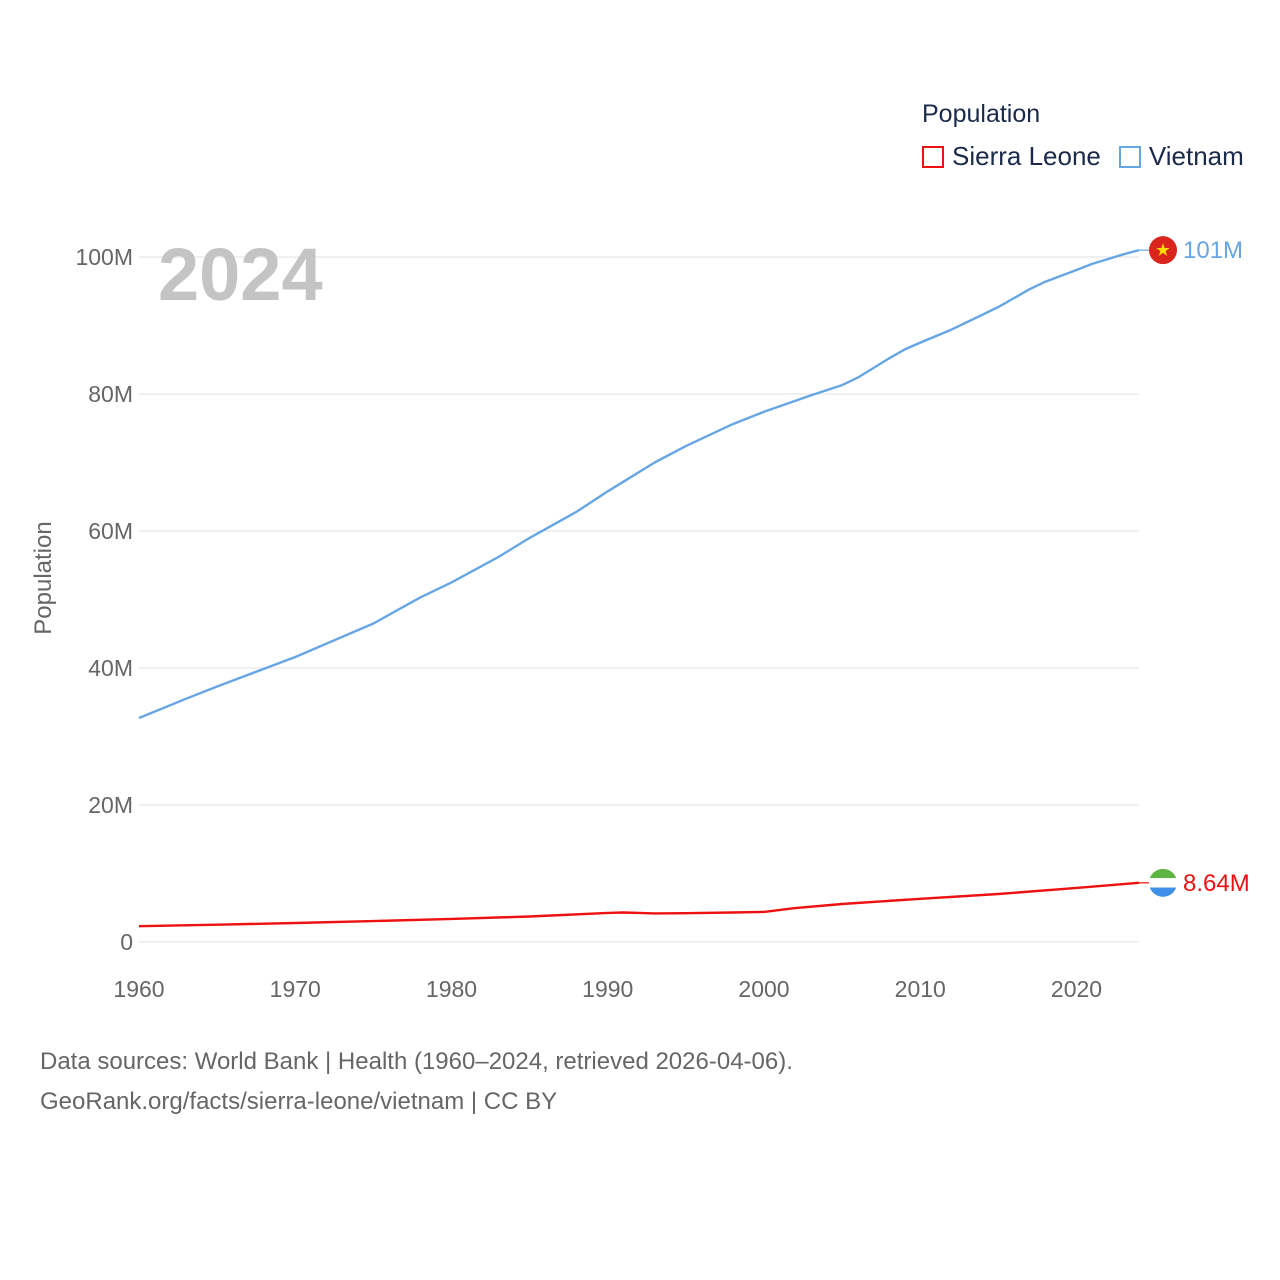 This screenshot has width=1280, height=1280. I want to click on y-axis-ticks: 0 20M 40M 60M 80M 100M, so click(104, 599).